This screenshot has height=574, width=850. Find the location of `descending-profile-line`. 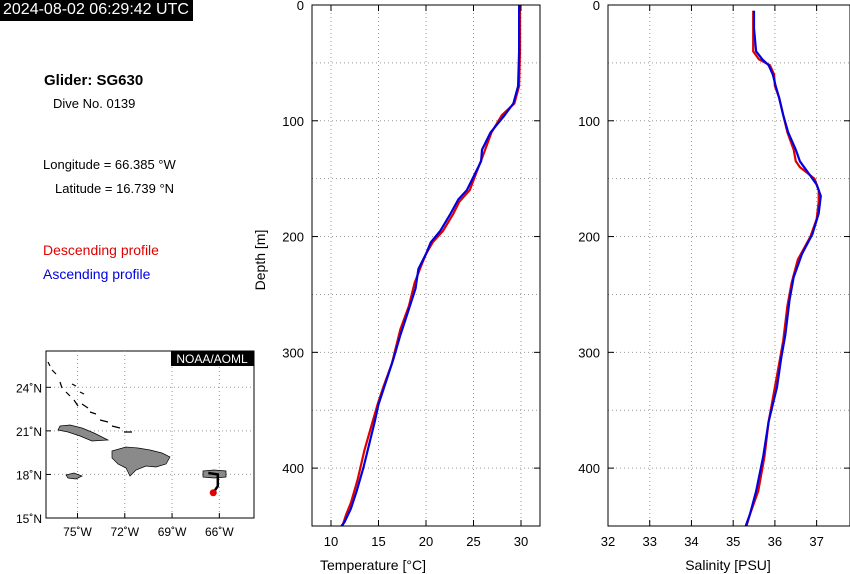

descending-profile-line is located at coordinates (782, 268).